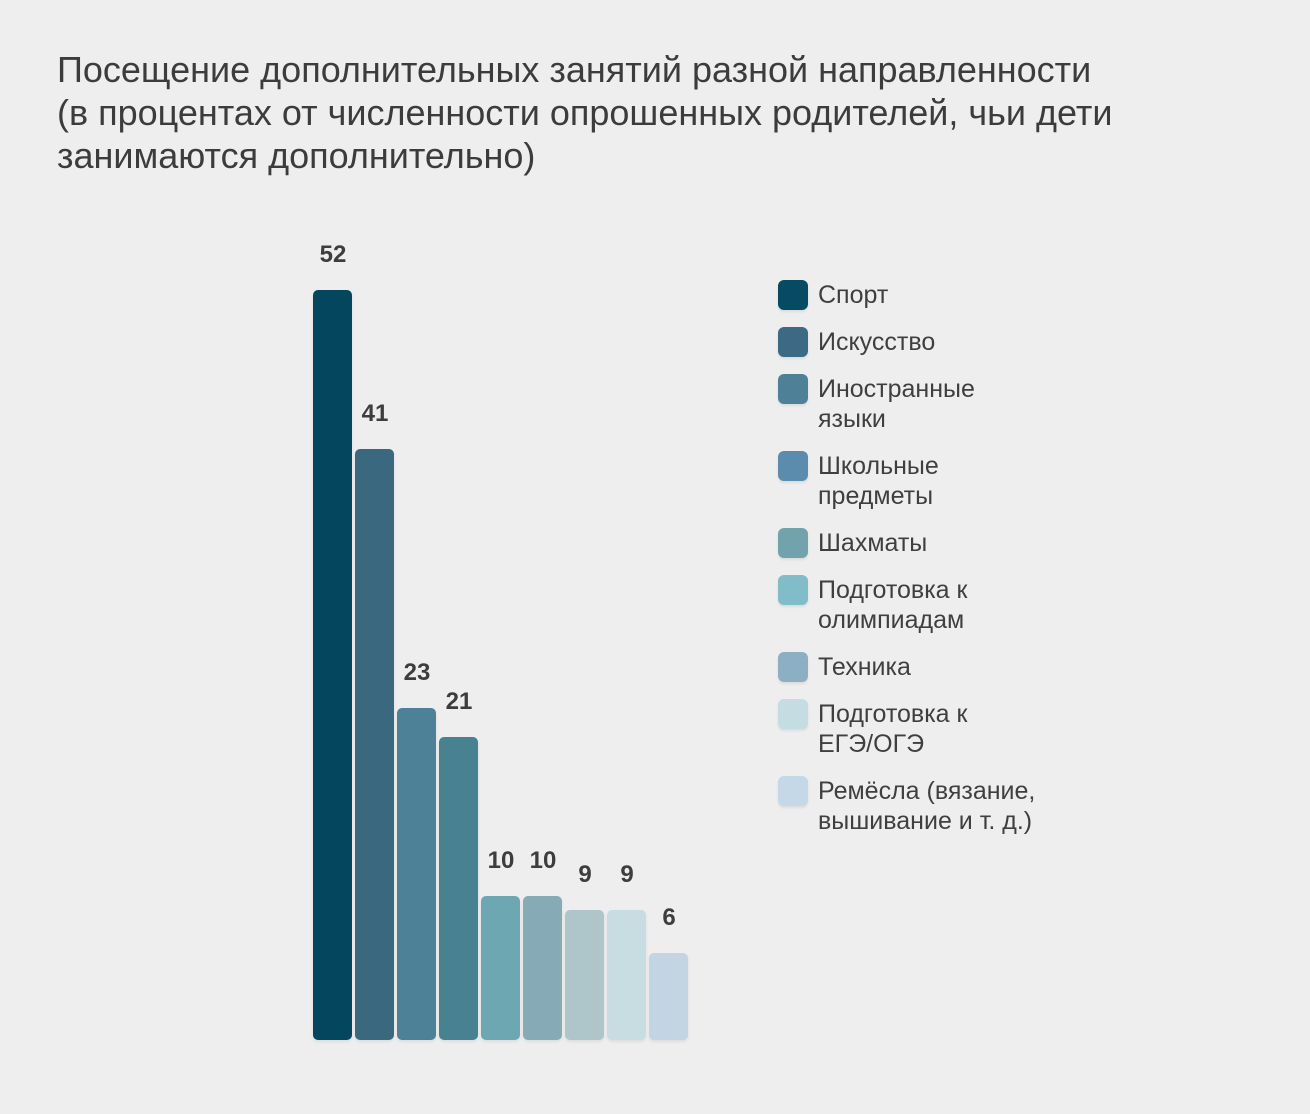 The image size is (1310, 1114). Describe the element at coordinates (893, 605) in the screenshot. I see `legend-label: Подготовка к олимпиадам` at that location.